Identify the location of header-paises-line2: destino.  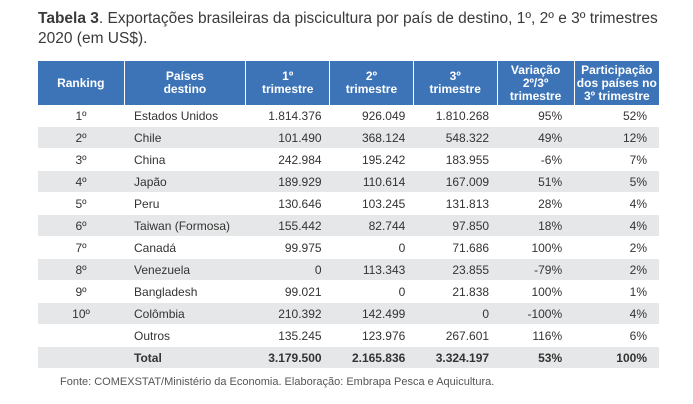
(185, 89).